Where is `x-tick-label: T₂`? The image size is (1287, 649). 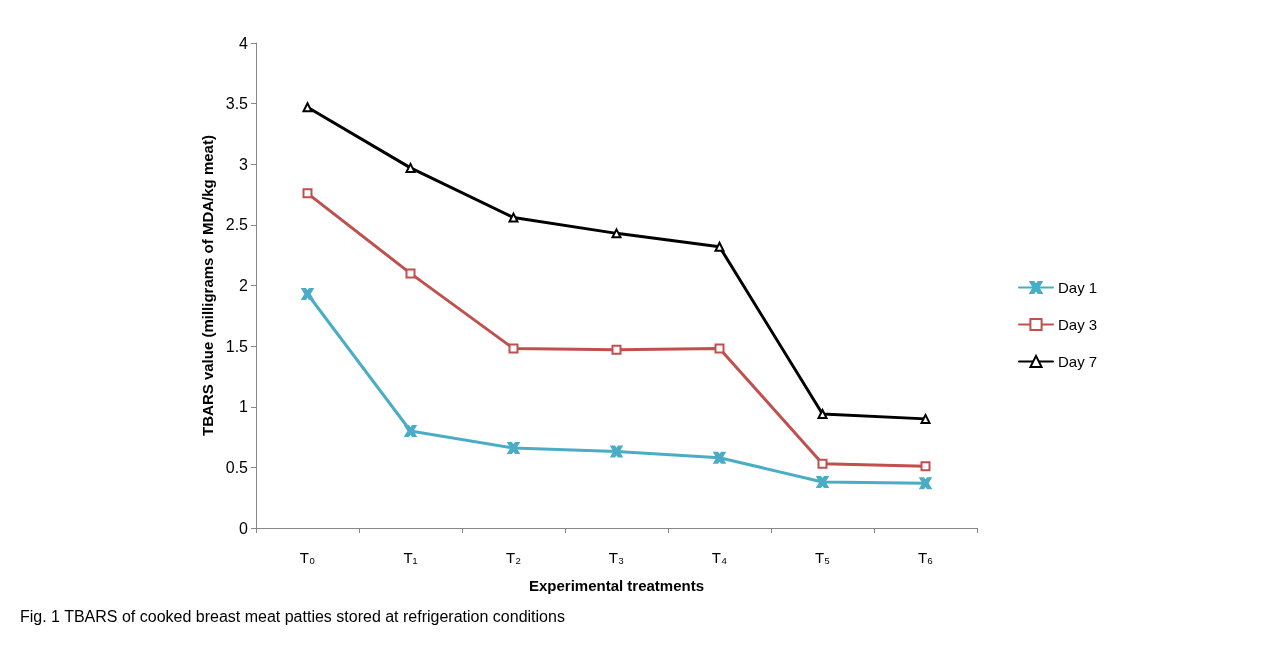 x-tick-label: T₂ is located at coordinates (514, 557).